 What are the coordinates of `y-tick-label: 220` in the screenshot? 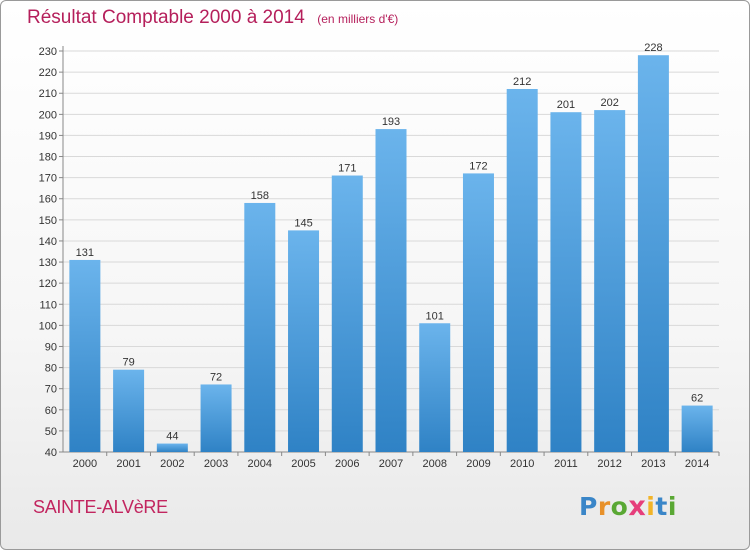 It's located at (48, 73).